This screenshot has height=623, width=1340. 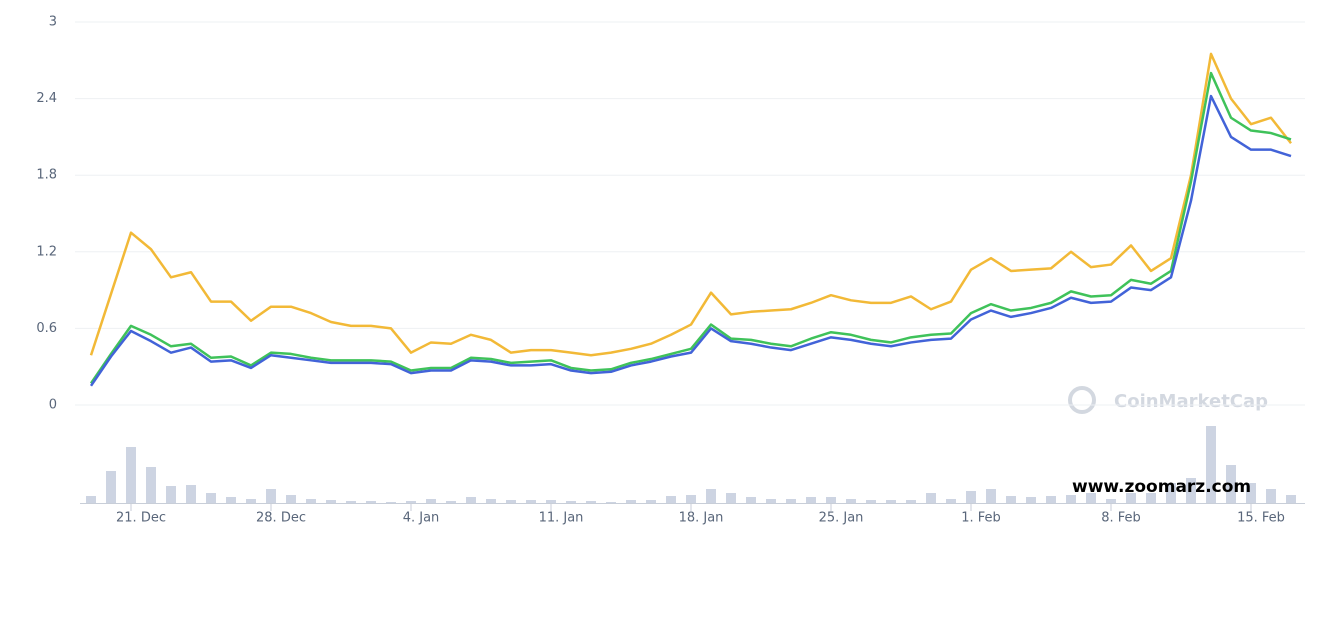 I want to click on x-tick-label: 8. Feb, so click(x=1121, y=518).